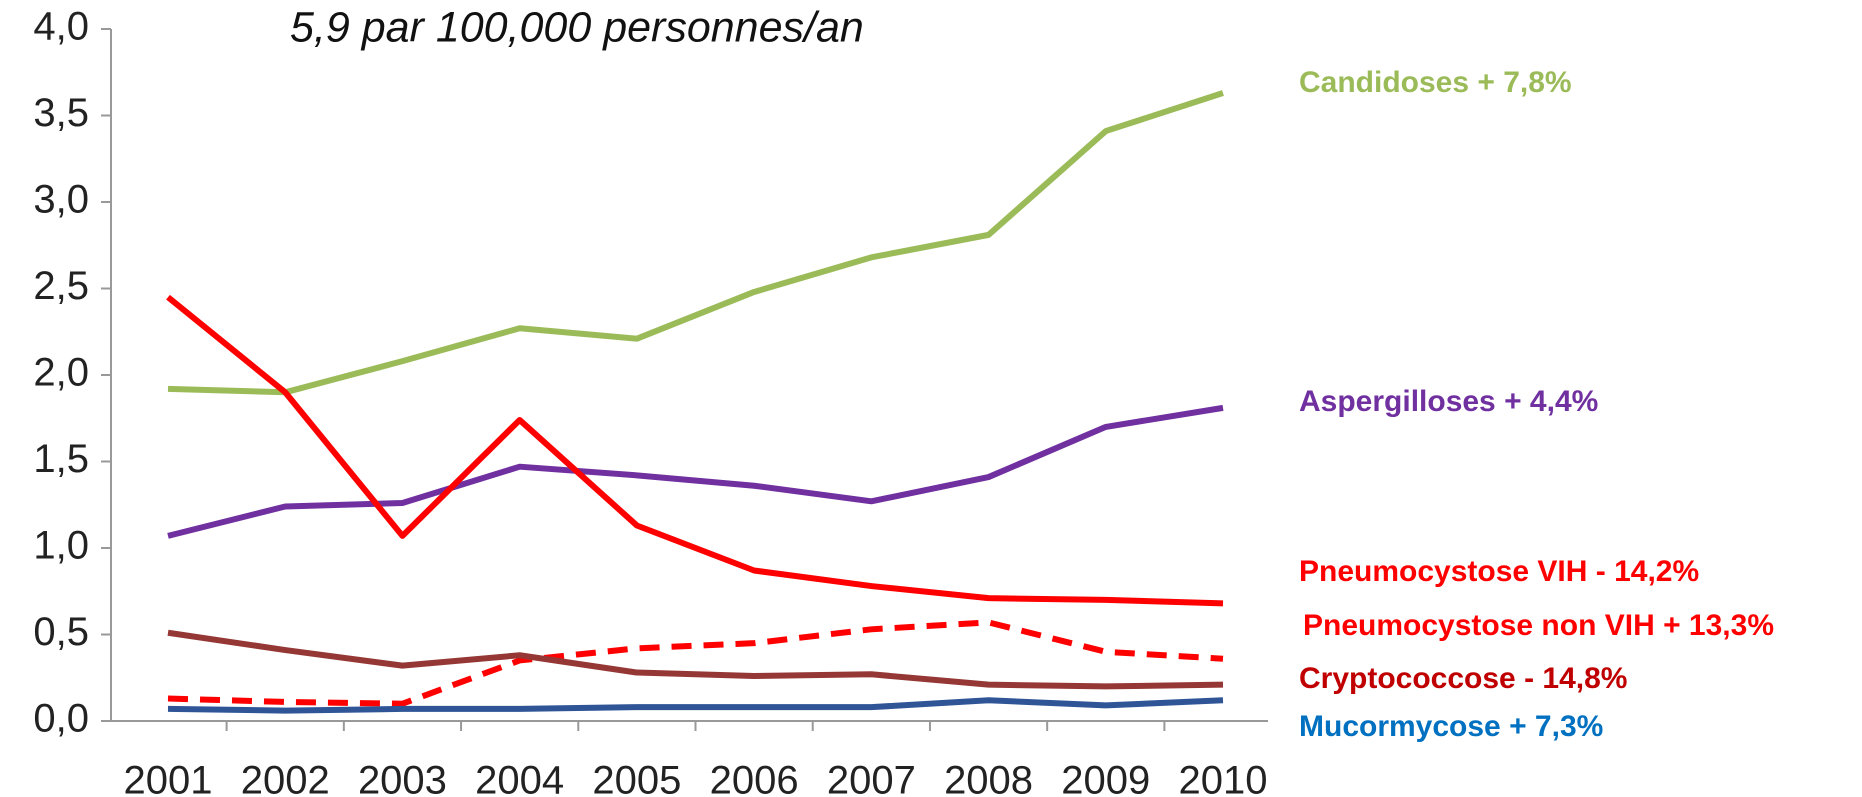 The image size is (1862, 797). Describe the element at coordinates (61, 632) in the screenshot. I see `y-tick-label: 0,5` at that location.